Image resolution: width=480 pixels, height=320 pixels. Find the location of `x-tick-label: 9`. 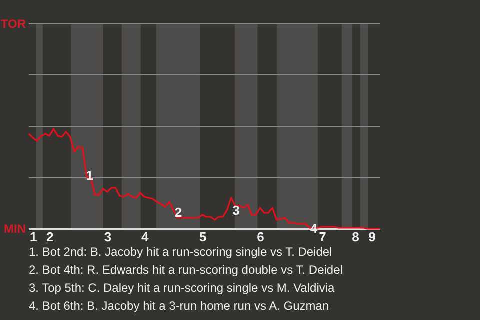

x-tick-label: 9 is located at coordinates (372, 237).